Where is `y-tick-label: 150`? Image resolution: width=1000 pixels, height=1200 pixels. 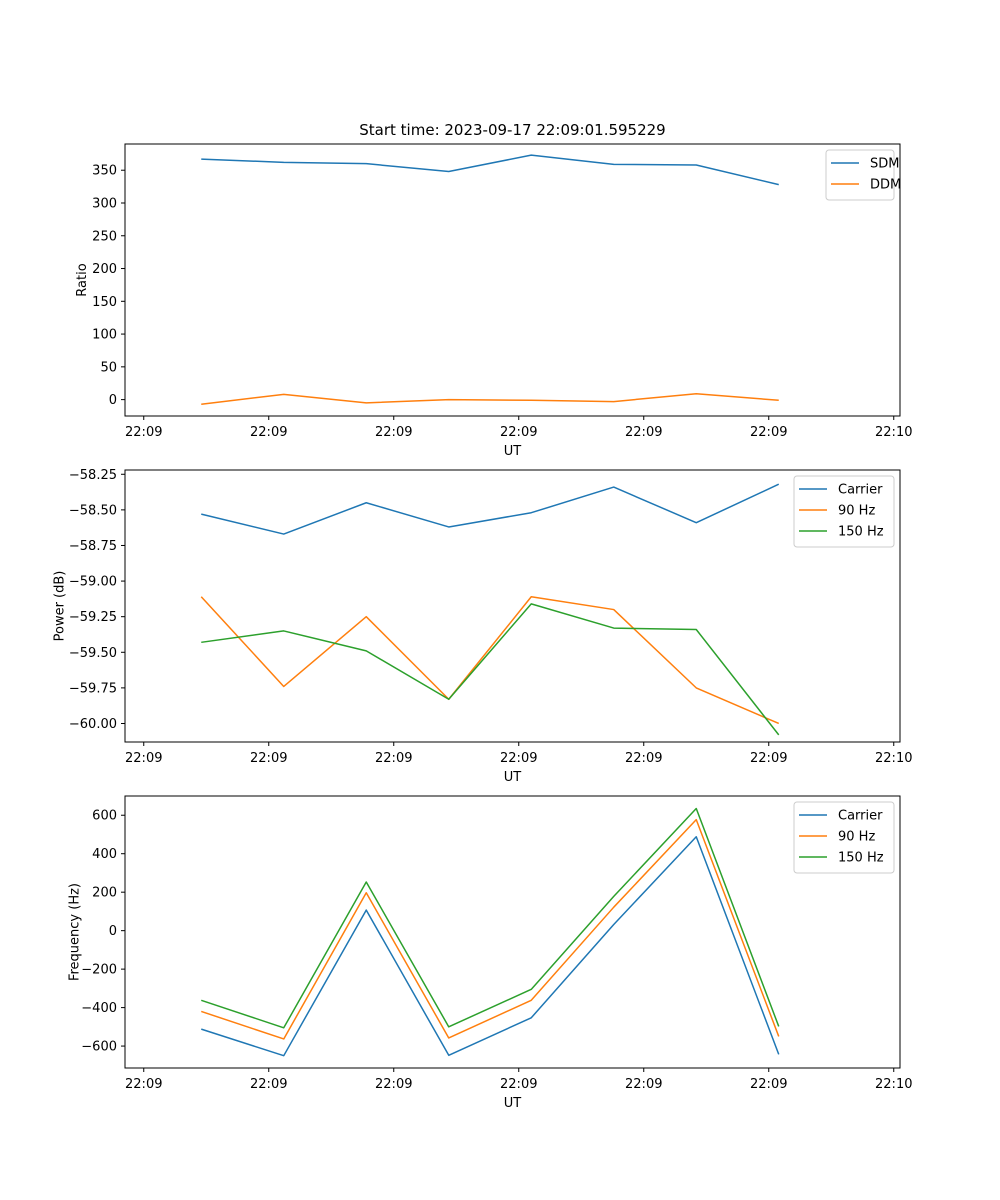
y-tick-label: 150 is located at coordinates (104, 302).